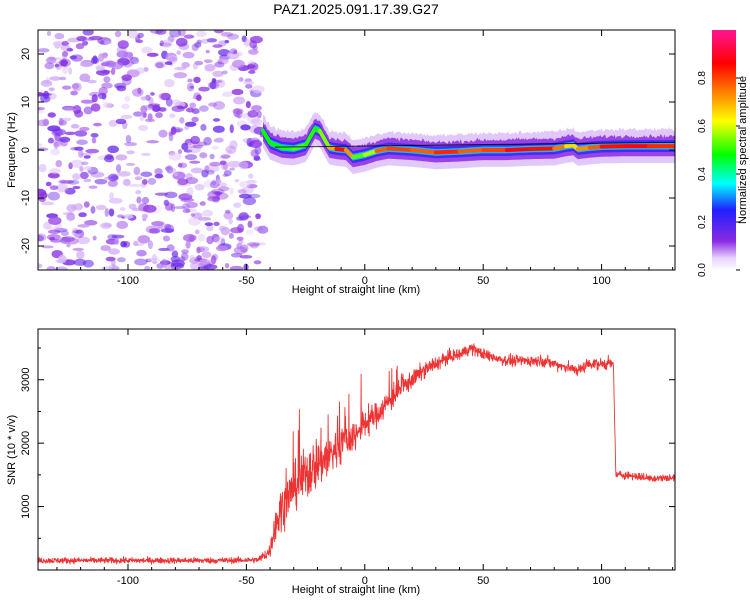  I want to click on spectrogram-ytick-label: 0, so click(26, 150).